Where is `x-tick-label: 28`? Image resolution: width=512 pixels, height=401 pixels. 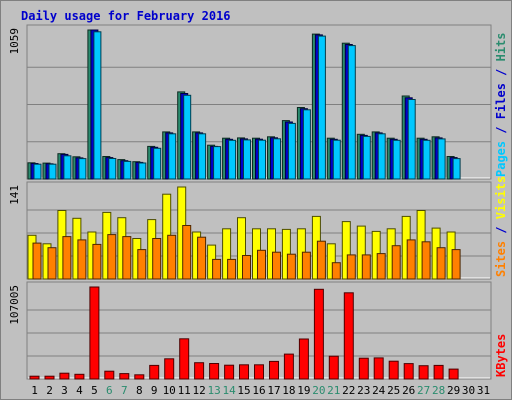 x-tick-label: 28 is located at coordinates (438, 390).